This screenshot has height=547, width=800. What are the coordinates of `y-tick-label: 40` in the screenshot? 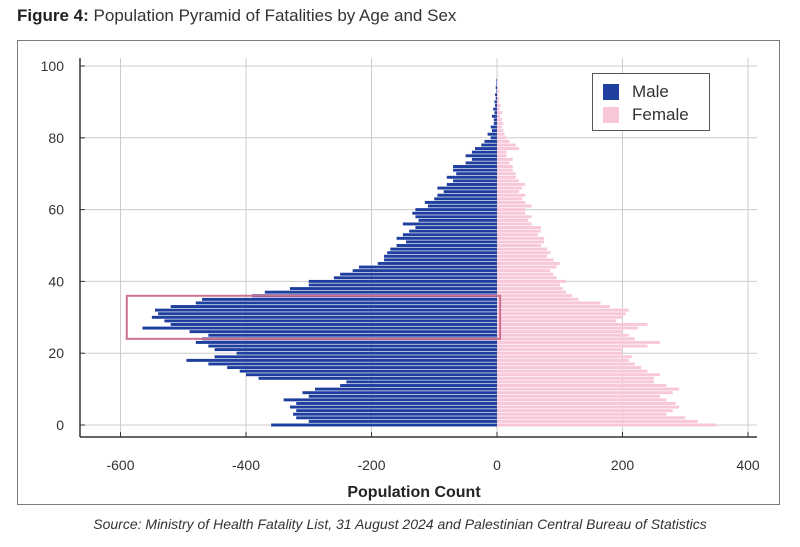 It's located at (56, 281).